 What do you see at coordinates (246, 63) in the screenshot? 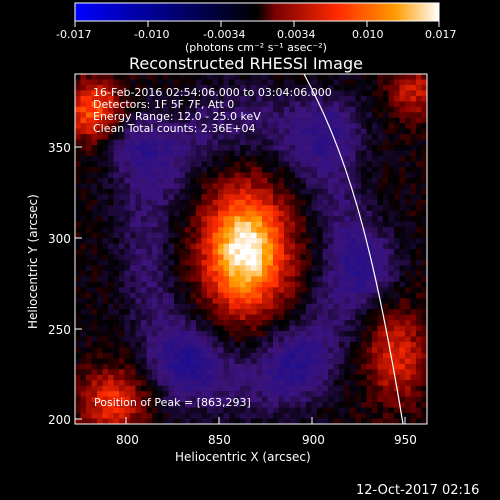
I see `chart-title: Reconstructed RHESSI Image` at bounding box center [246, 63].